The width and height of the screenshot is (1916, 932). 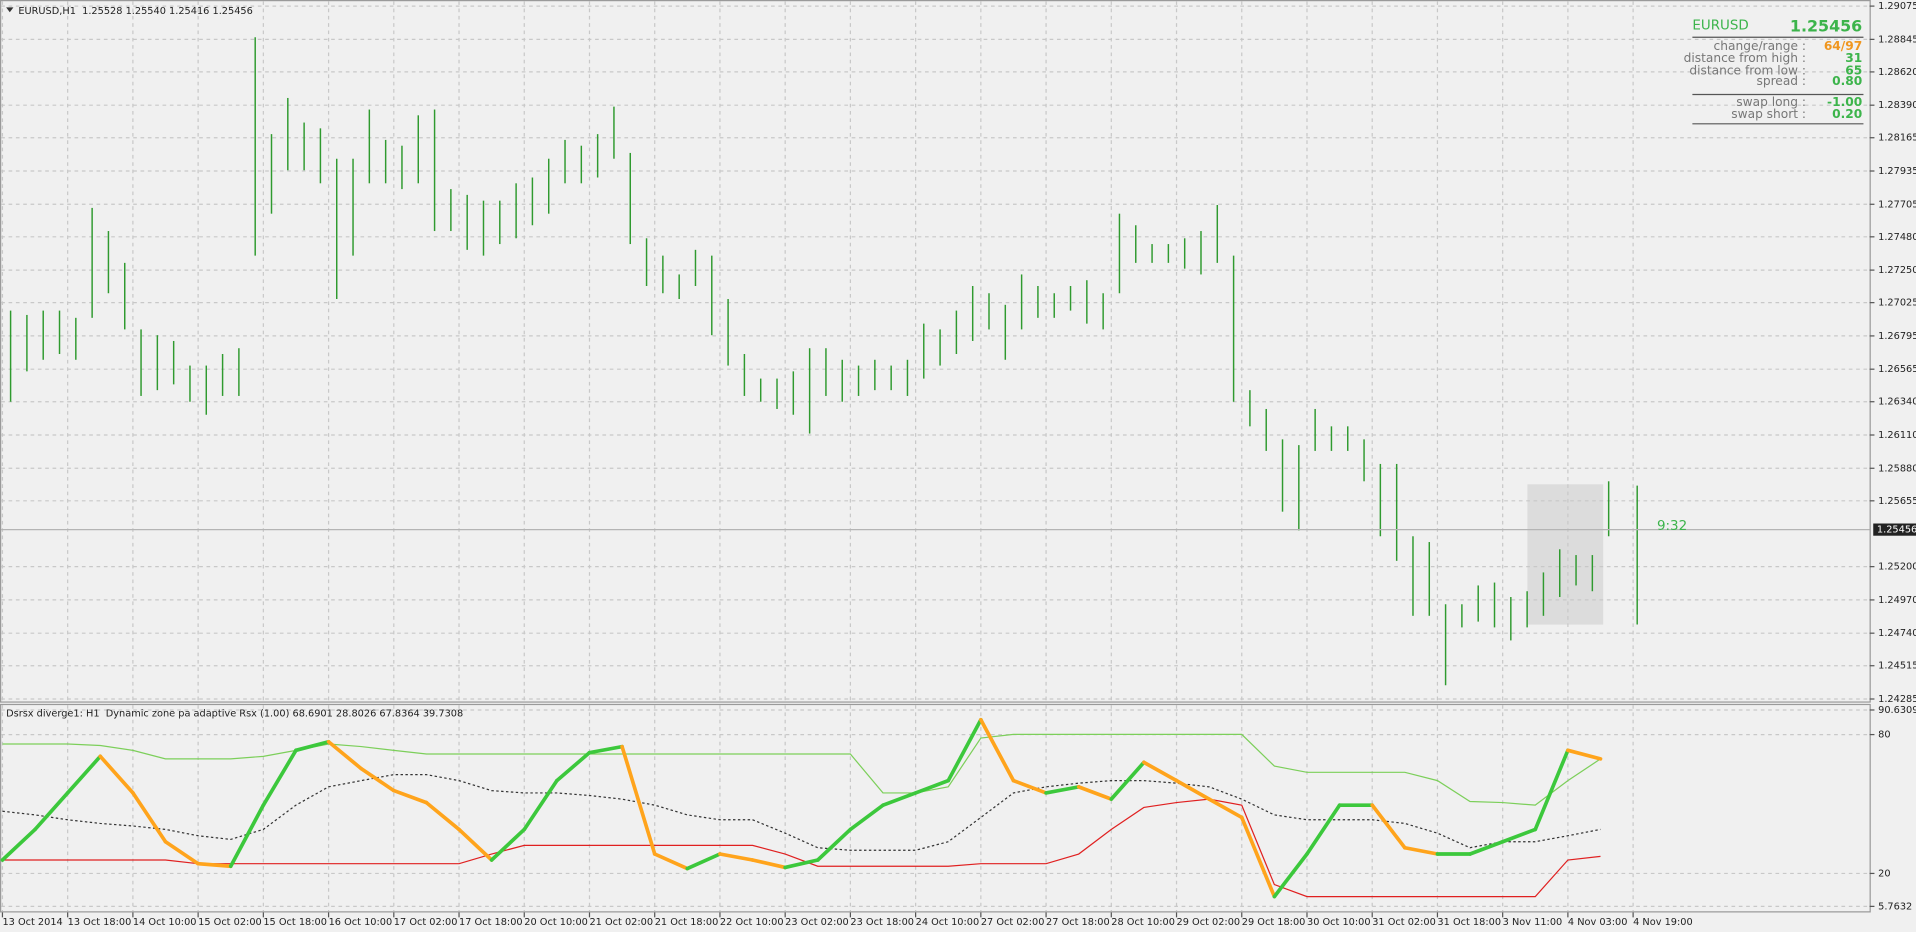 What do you see at coordinates (1897, 501) in the screenshot?
I see `y-tick-label: 1.25655` at bounding box center [1897, 501].